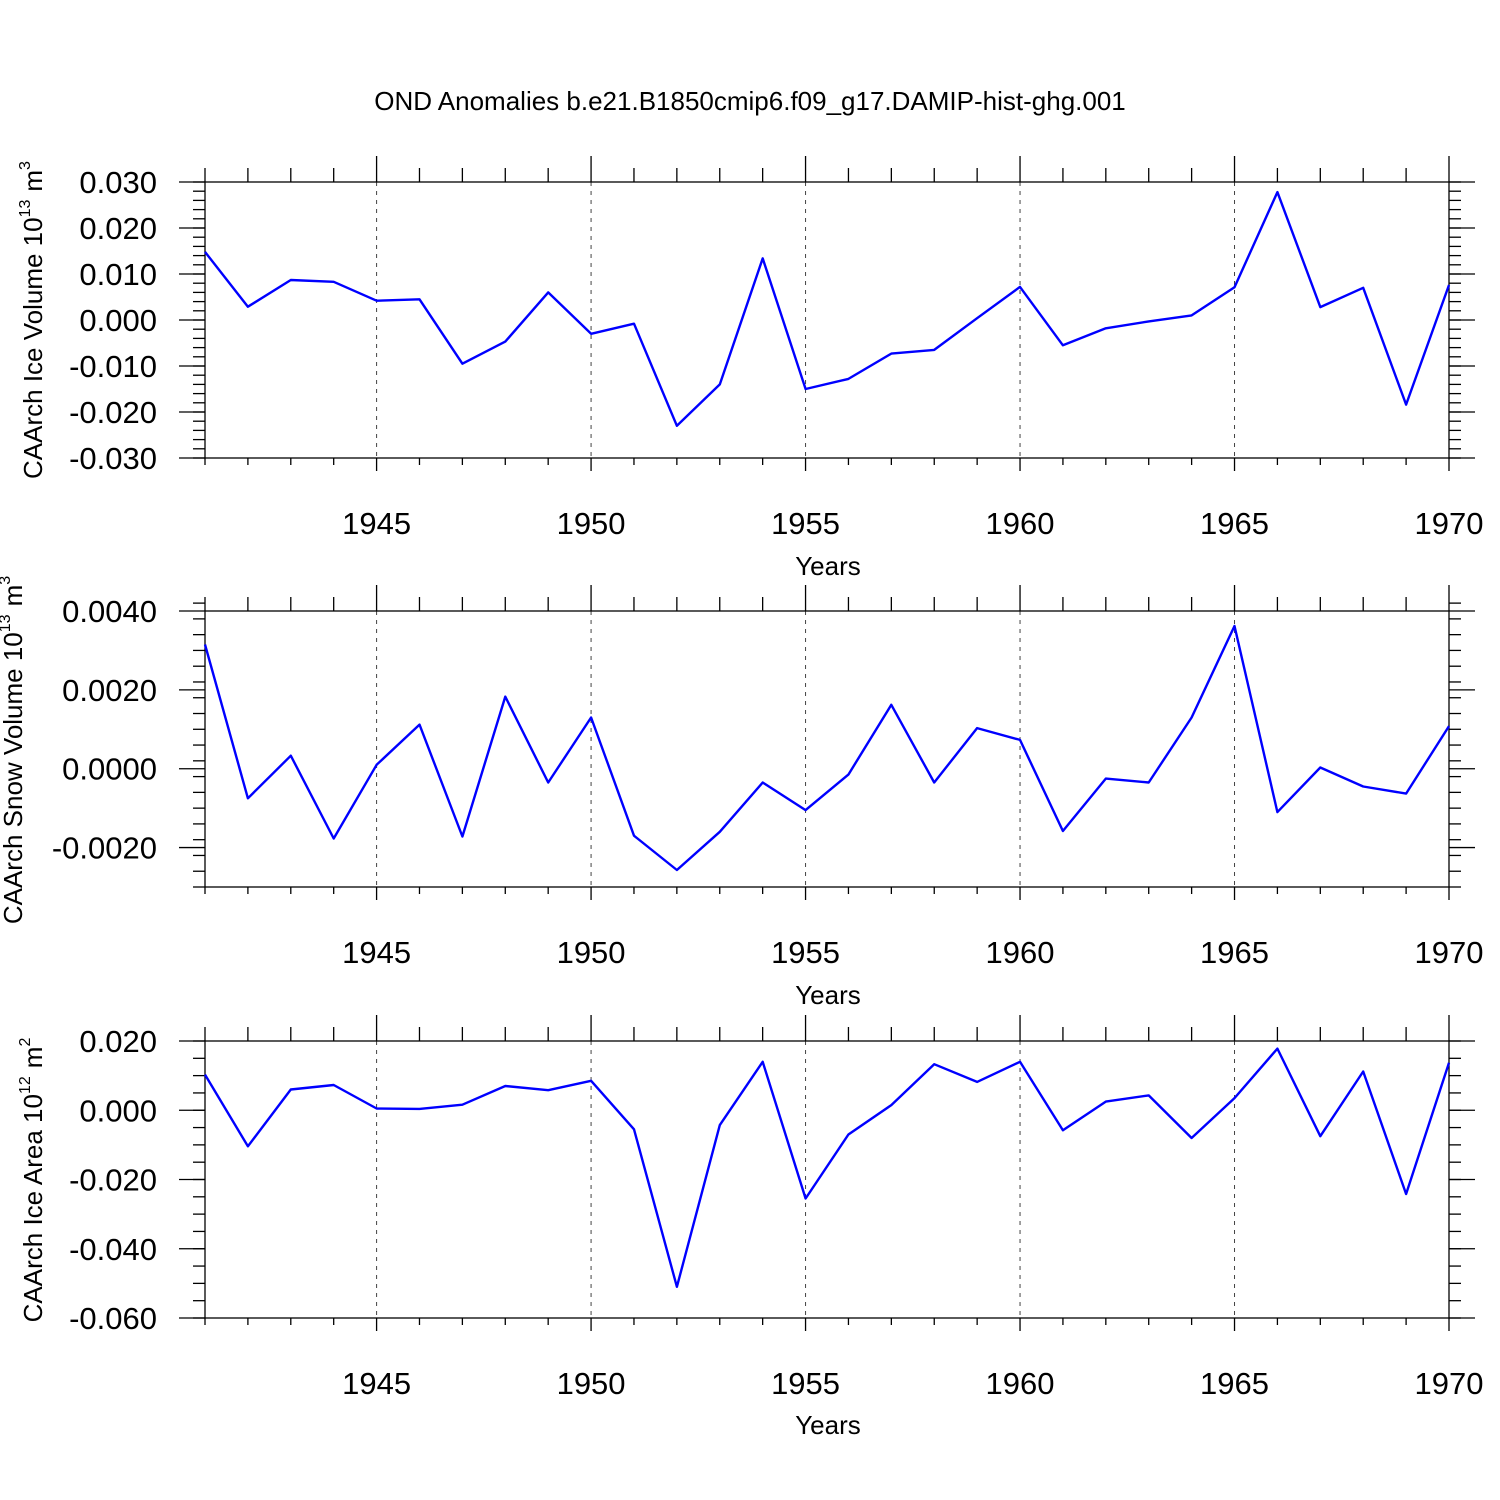  I want to click on ylabel-ice-area: CAArch Ice Area 1012 m2, so click(32, 1180).